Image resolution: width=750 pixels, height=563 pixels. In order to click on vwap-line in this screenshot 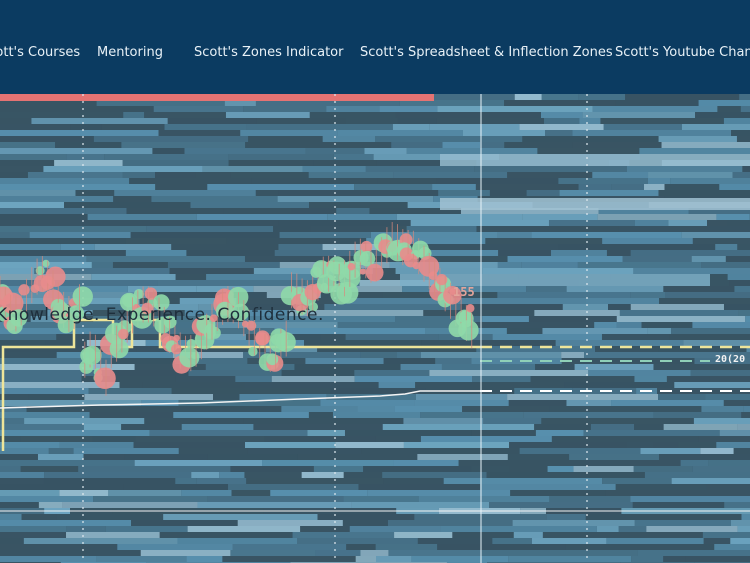, I will do `click(240, 399)`.